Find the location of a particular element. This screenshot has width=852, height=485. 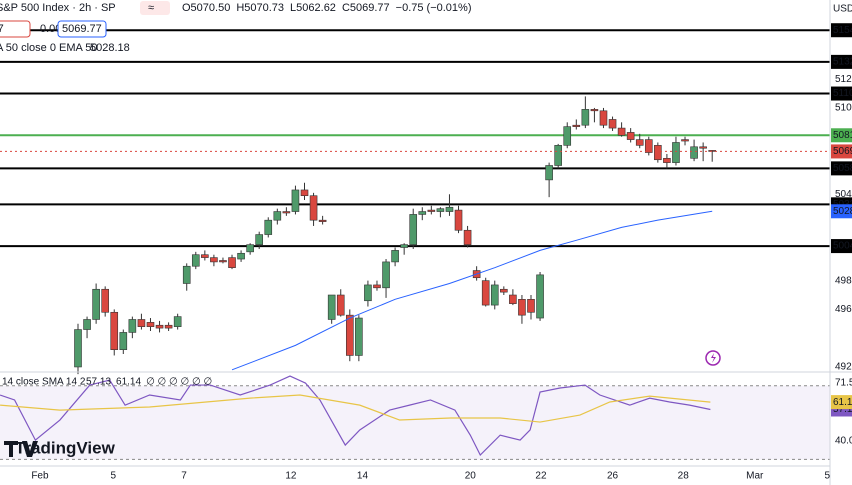

rsi-line is located at coordinates (355, 416).